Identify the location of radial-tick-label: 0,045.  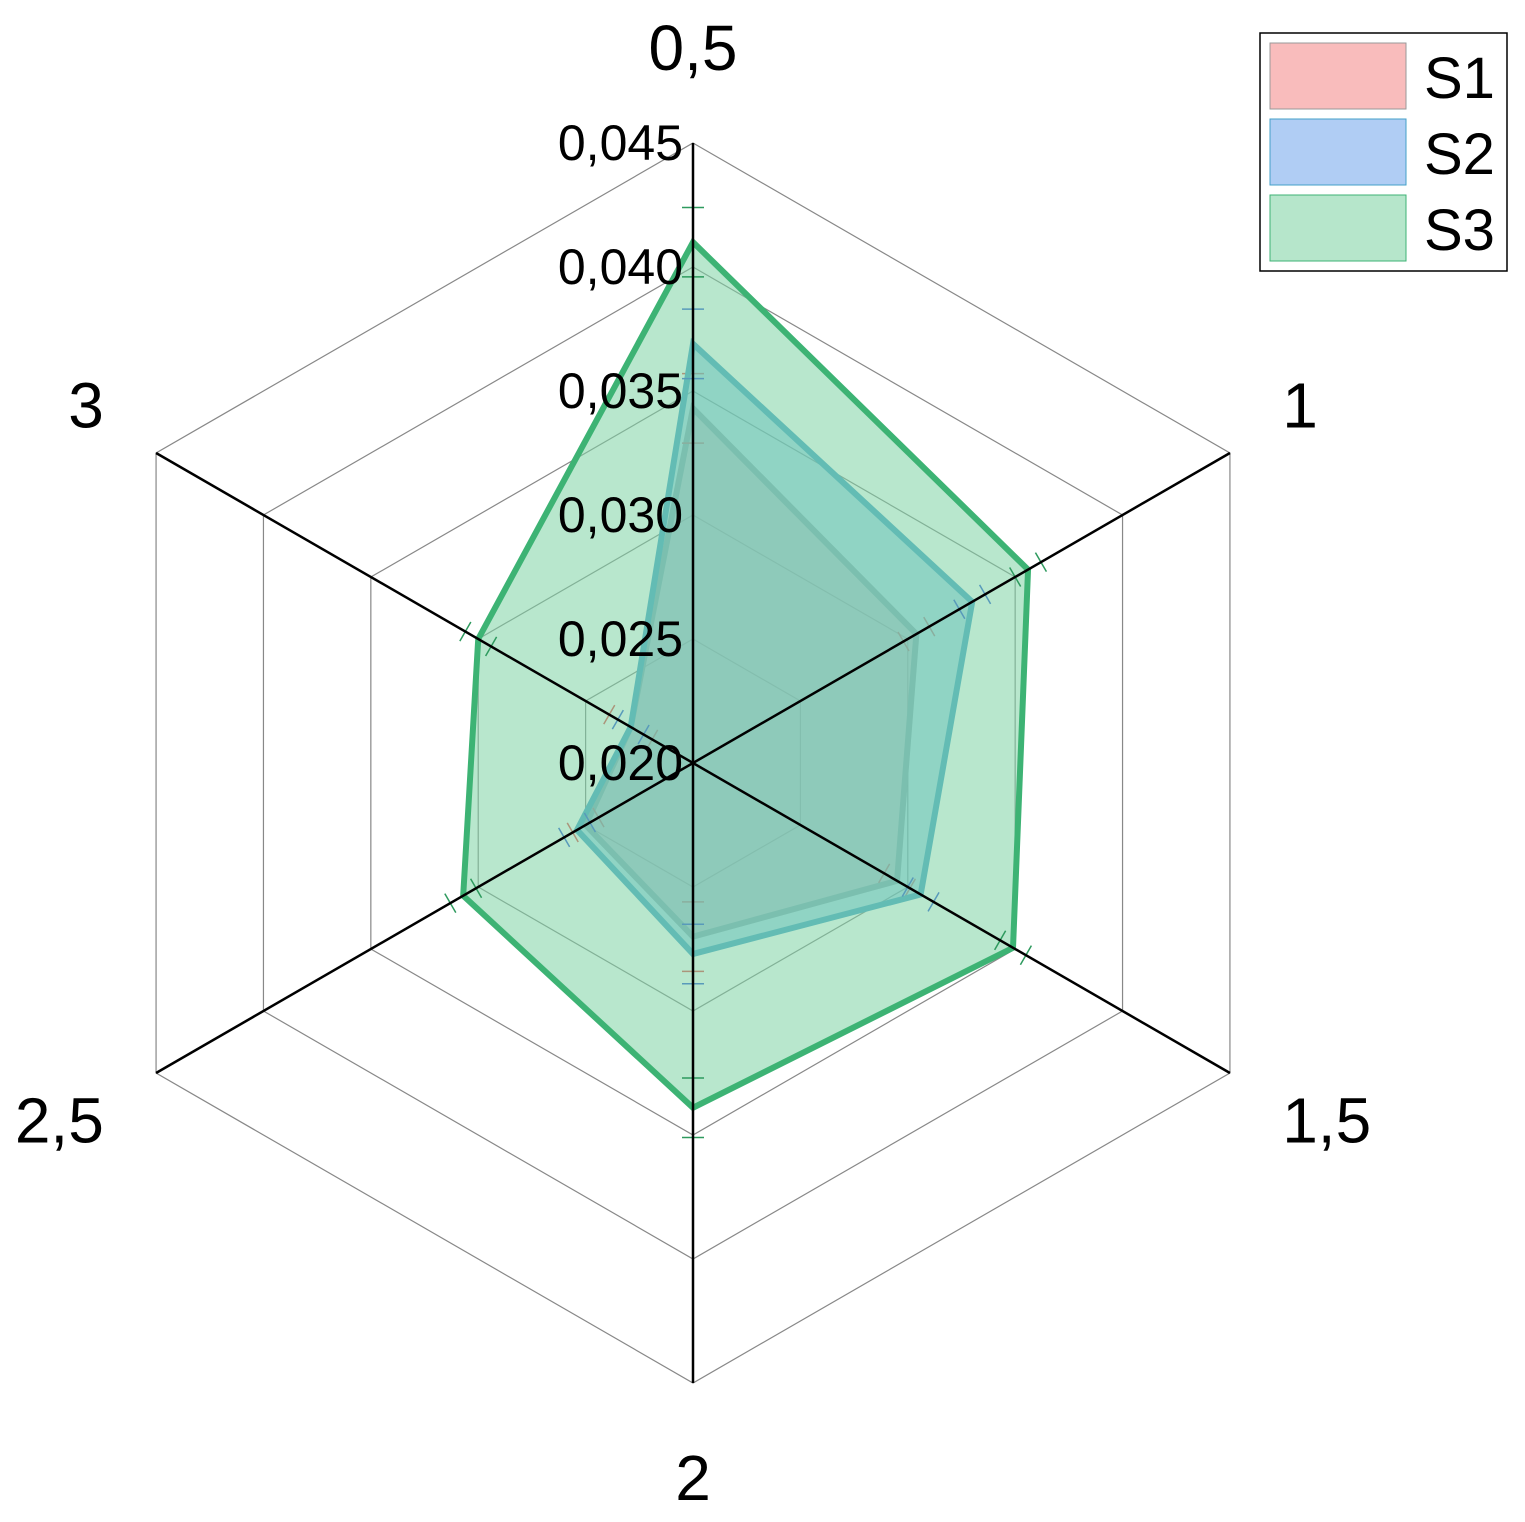
(620, 143).